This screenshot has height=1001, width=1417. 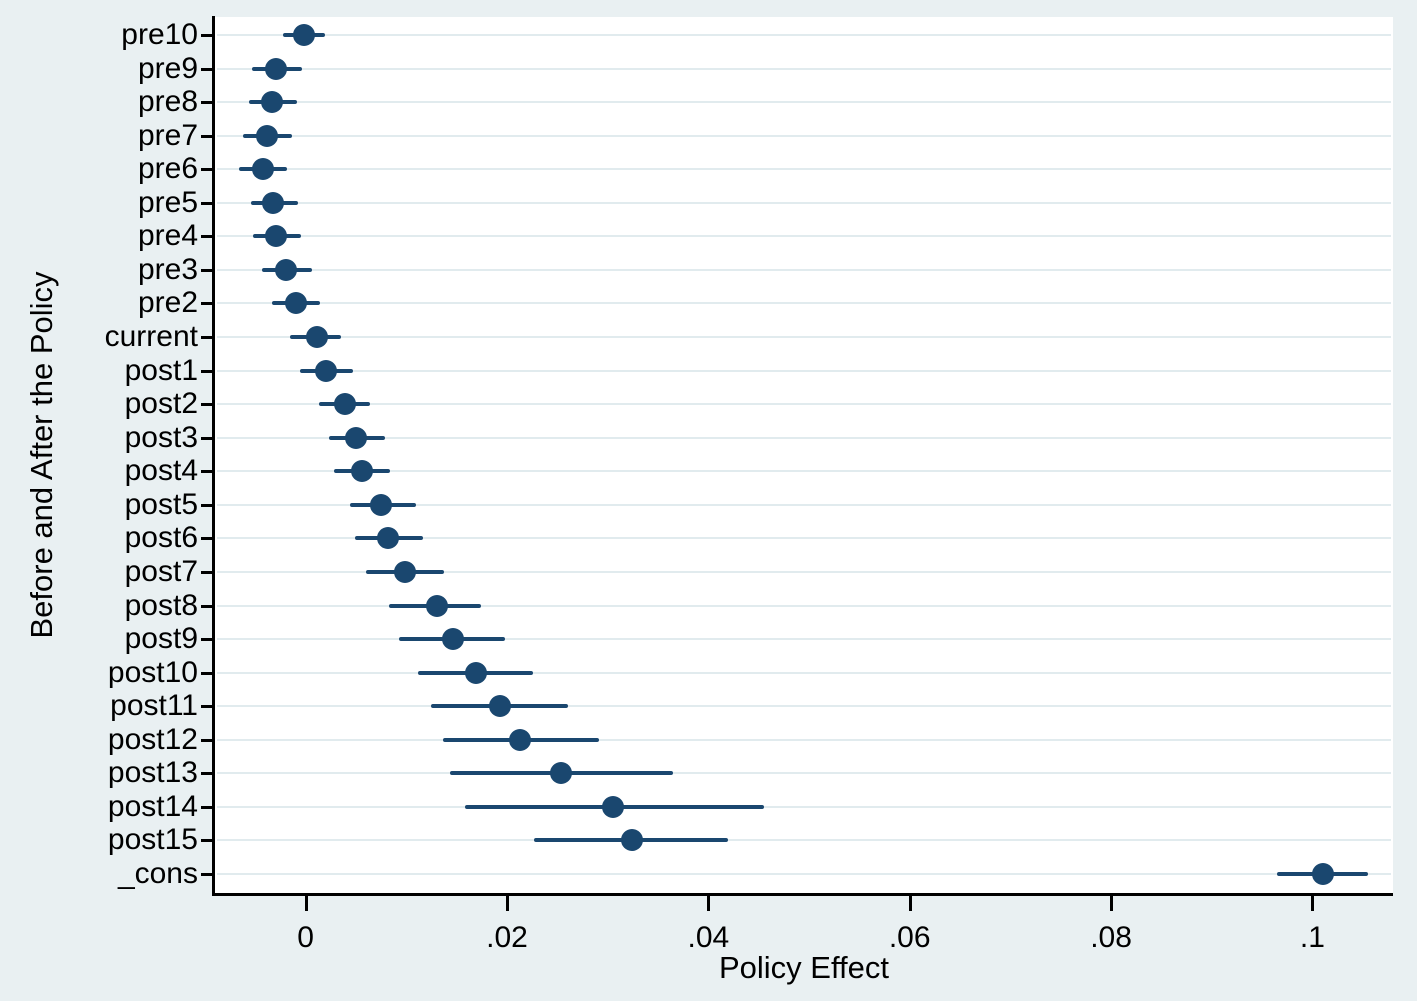 I want to click on y-tick-pre2, so click(x=207, y=304).